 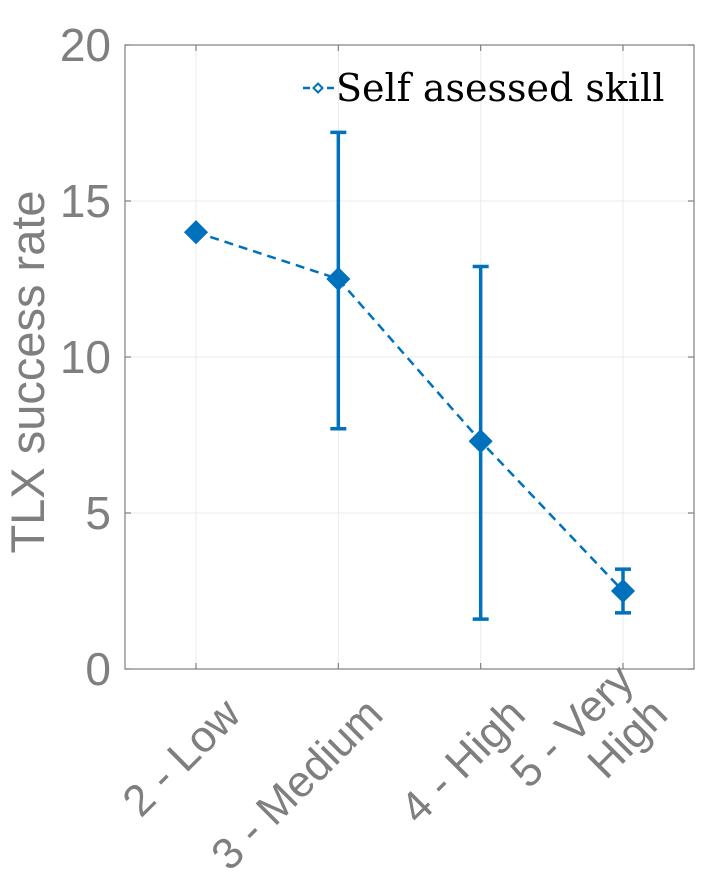 What do you see at coordinates (85, 201) in the screenshot?
I see `y-tick-label: 15` at bounding box center [85, 201].